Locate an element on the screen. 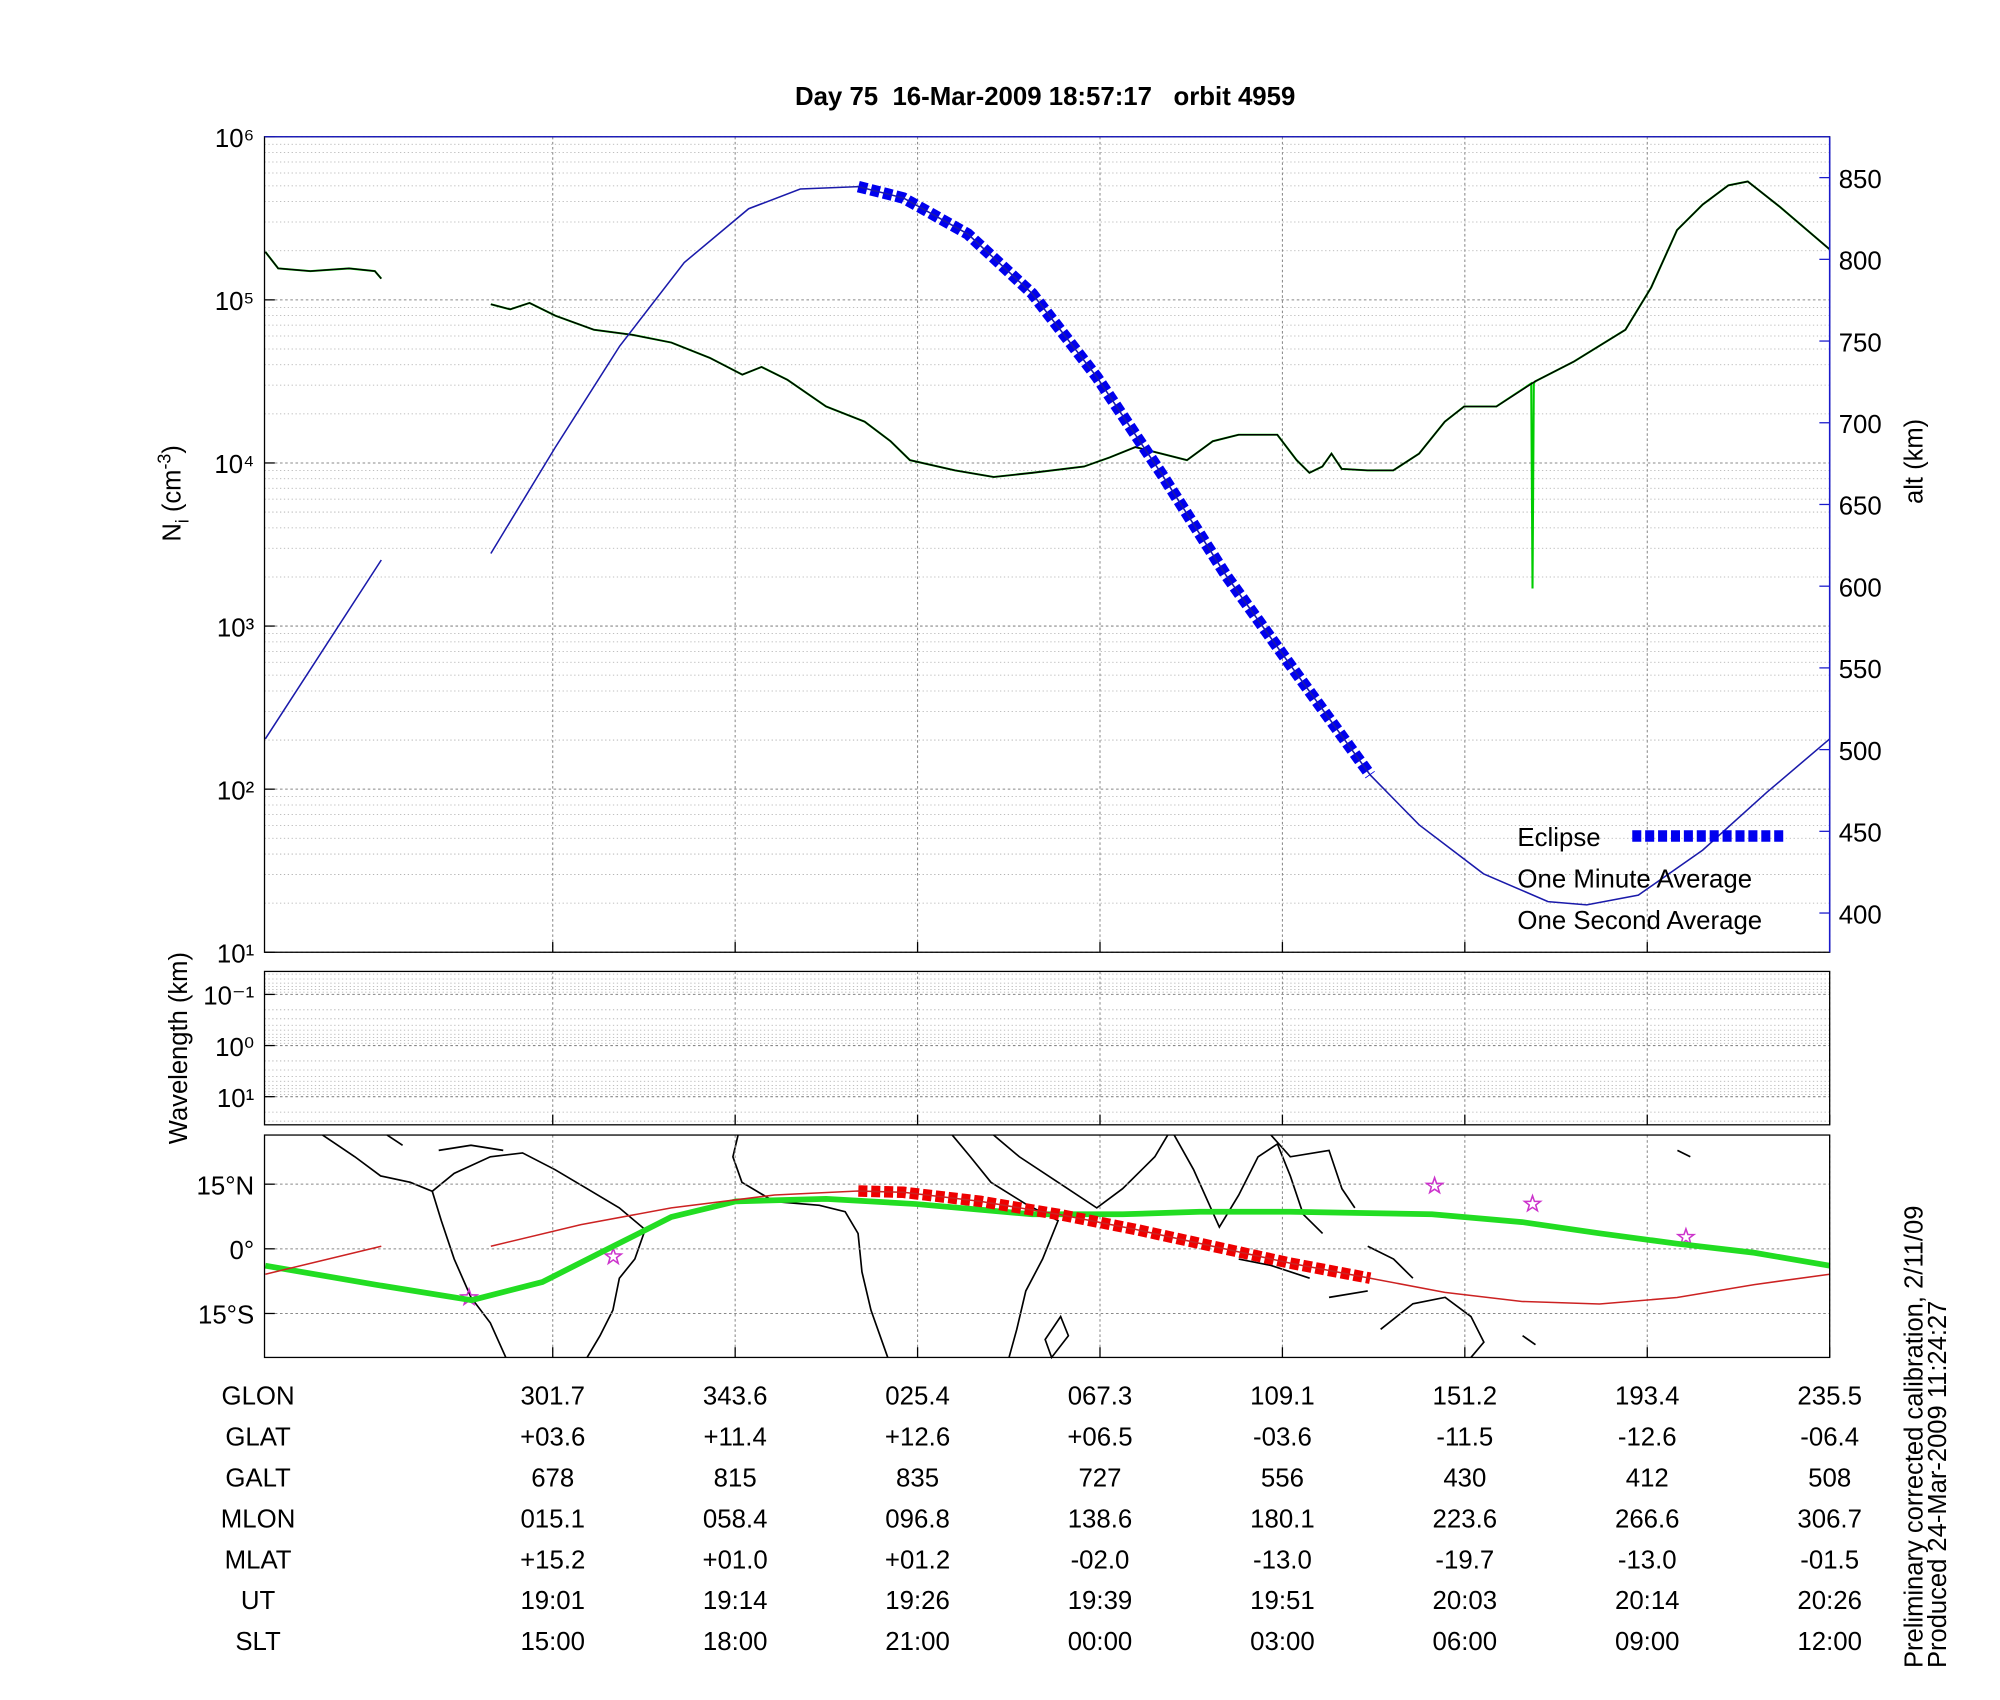 This screenshot has height=1700, width=2000. y2-tick-label: 850 is located at coordinates (1860, 180).